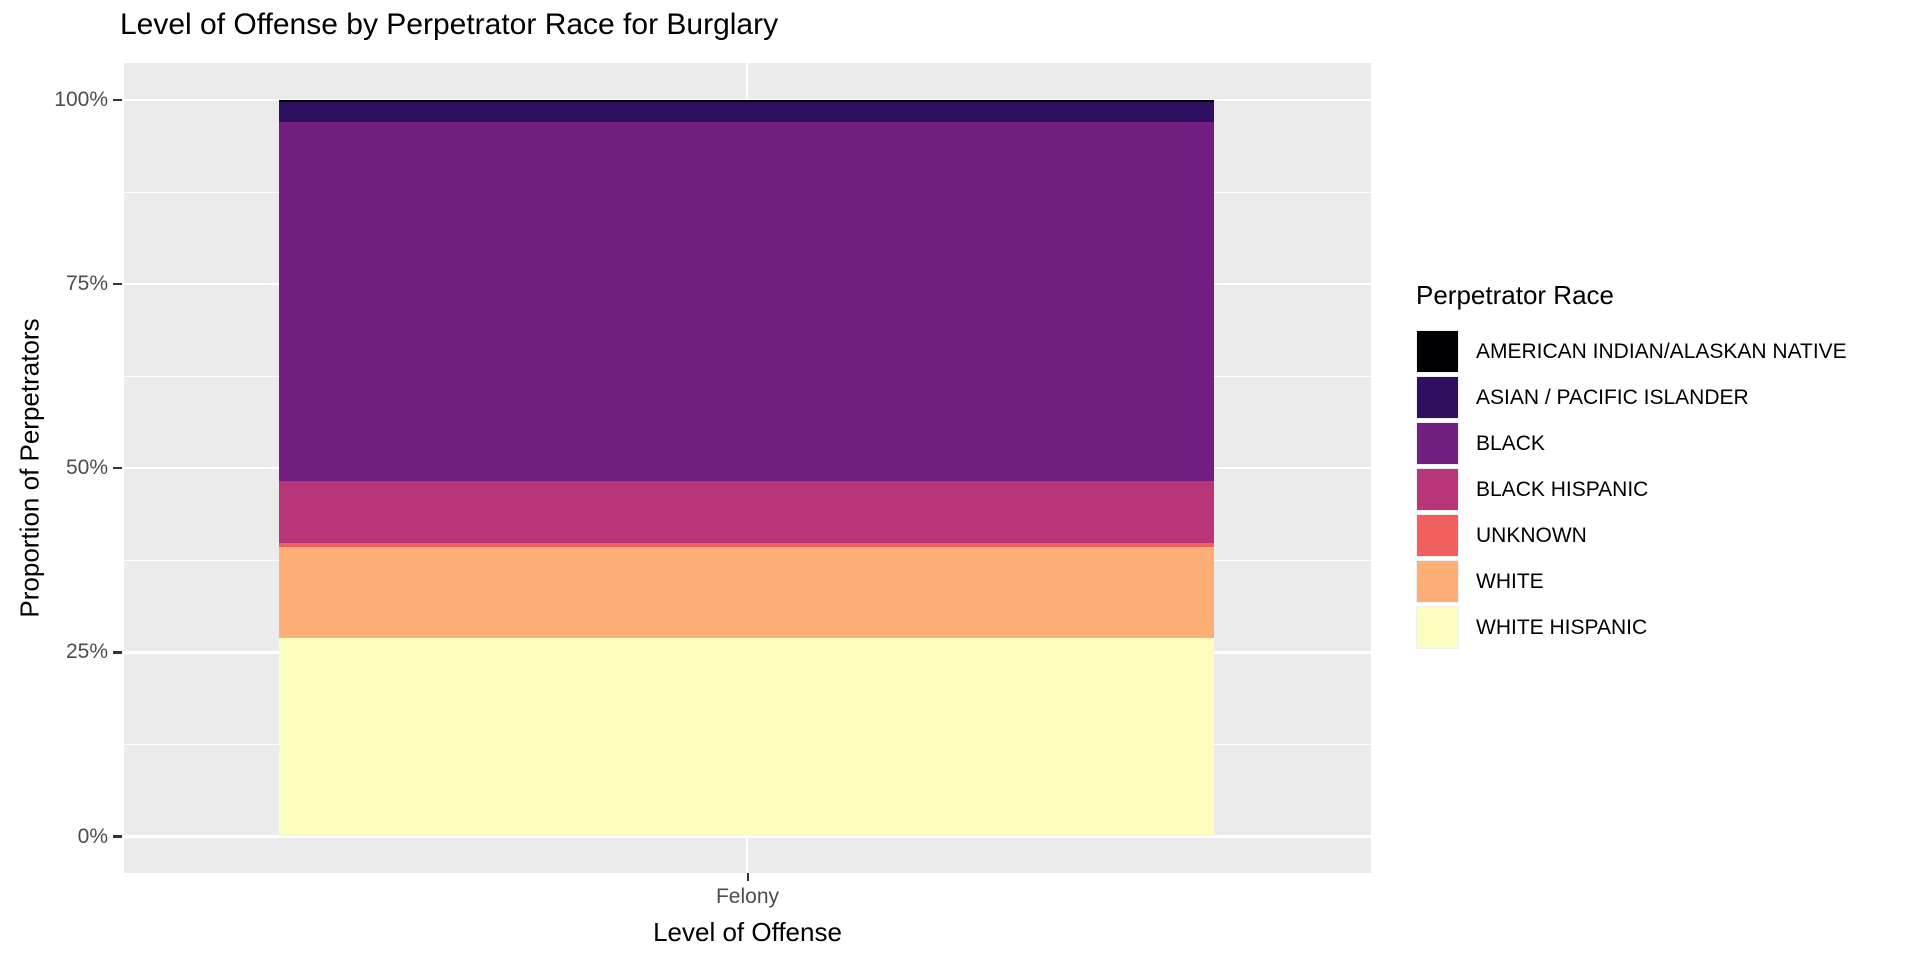 The image size is (1920, 960). Describe the element at coordinates (1661, 351) in the screenshot. I see `legend-label: AMERICAN INDIAN/ALASKAN NATIVE` at that location.